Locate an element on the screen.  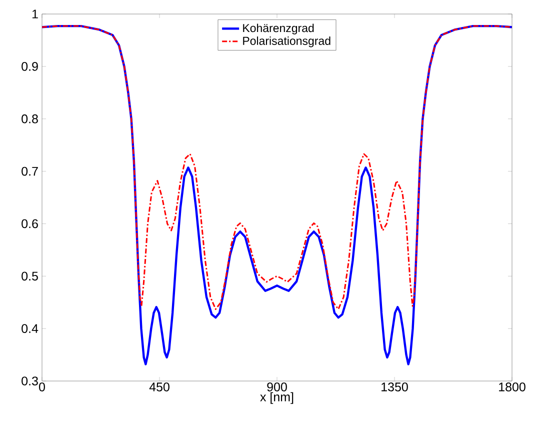
y-tick-label: 1 is located at coordinates (35, 14).